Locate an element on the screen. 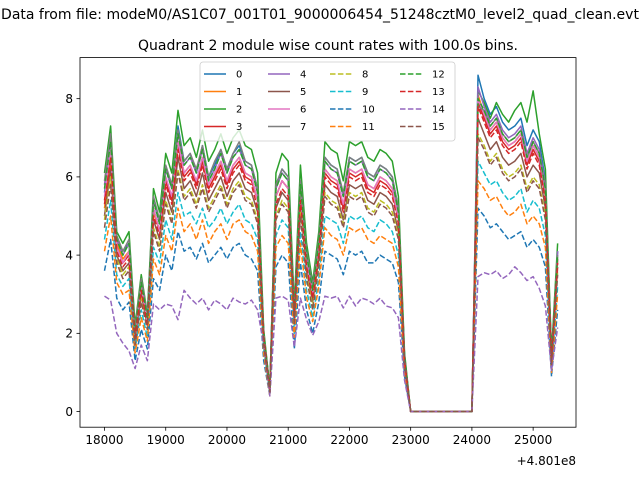 The height and width of the screenshot is (480, 640). legend-label-3: 3 is located at coordinates (239, 127).